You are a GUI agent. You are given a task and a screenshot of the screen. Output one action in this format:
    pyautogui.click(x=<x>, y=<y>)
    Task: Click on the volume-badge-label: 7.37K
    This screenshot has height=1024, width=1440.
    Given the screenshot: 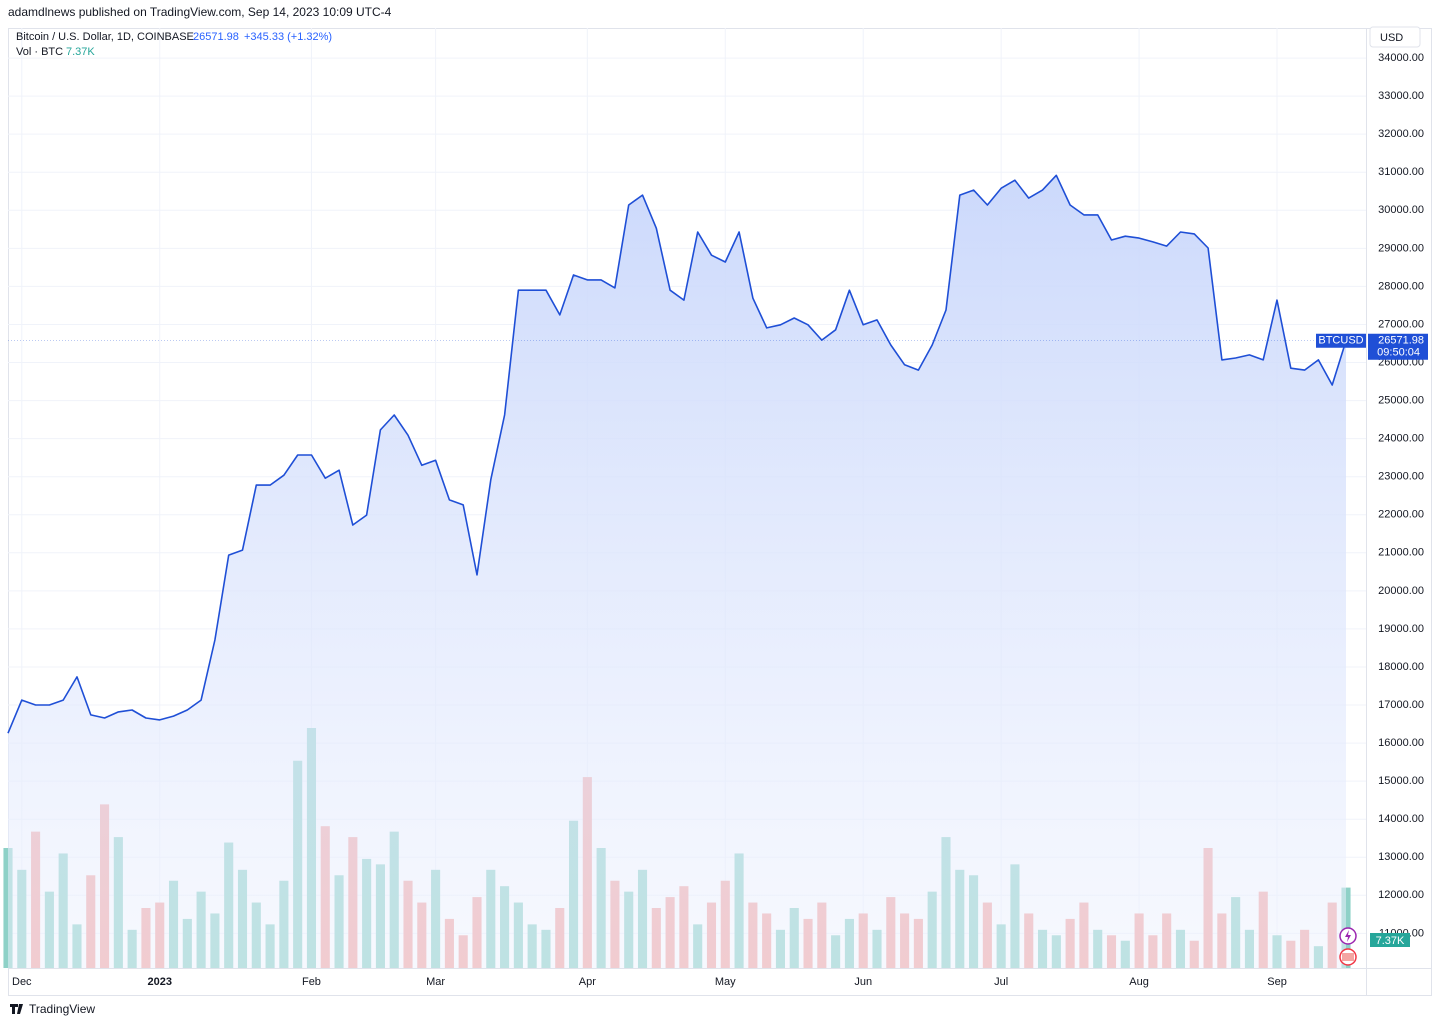 What is the action you would take?
    pyautogui.click(x=1390, y=941)
    